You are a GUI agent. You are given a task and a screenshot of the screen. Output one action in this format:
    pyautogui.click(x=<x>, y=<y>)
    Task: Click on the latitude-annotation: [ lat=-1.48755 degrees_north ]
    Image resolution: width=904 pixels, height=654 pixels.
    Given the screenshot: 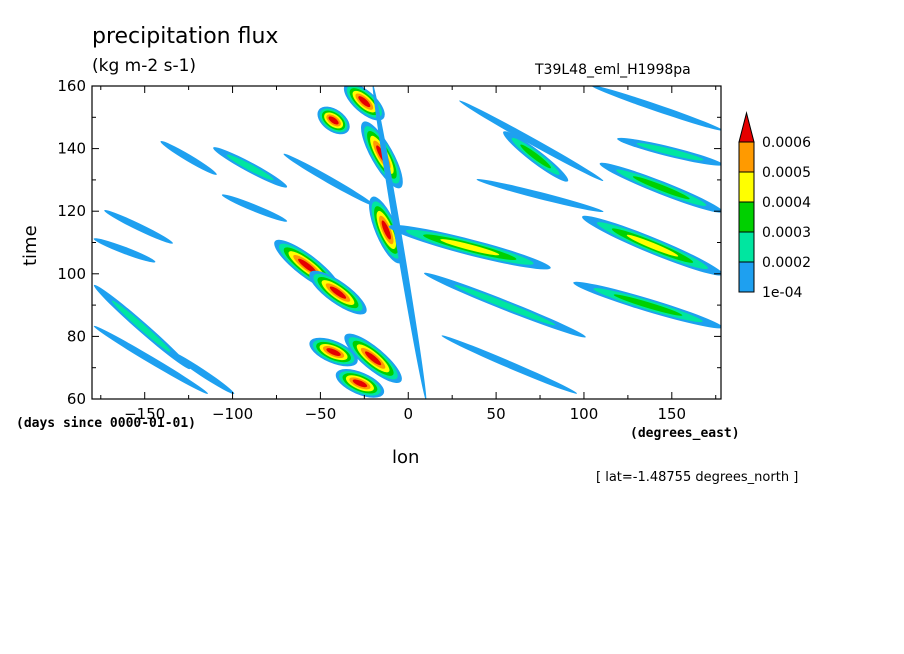 What is the action you would take?
    pyautogui.click(x=697, y=477)
    